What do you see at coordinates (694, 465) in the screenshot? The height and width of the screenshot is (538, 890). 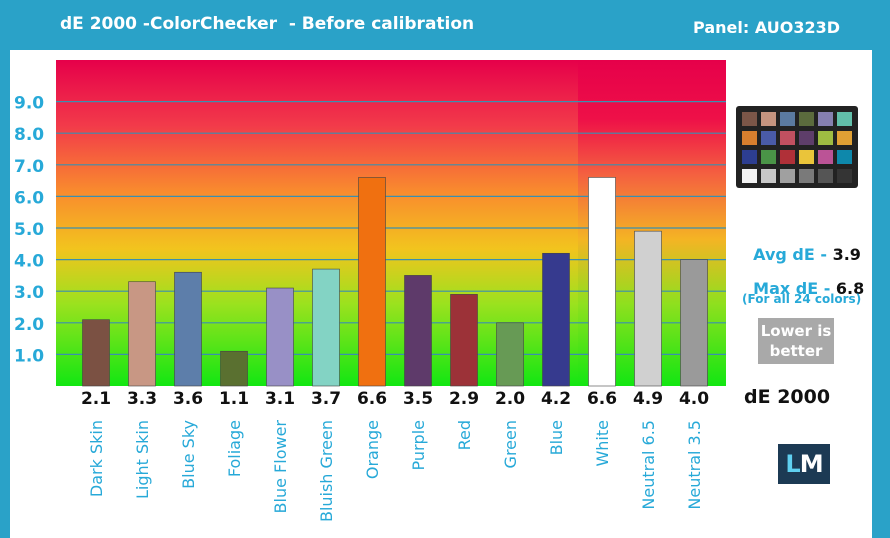 I see `category-label: Neutral 3.5` at bounding box center [694, 465].